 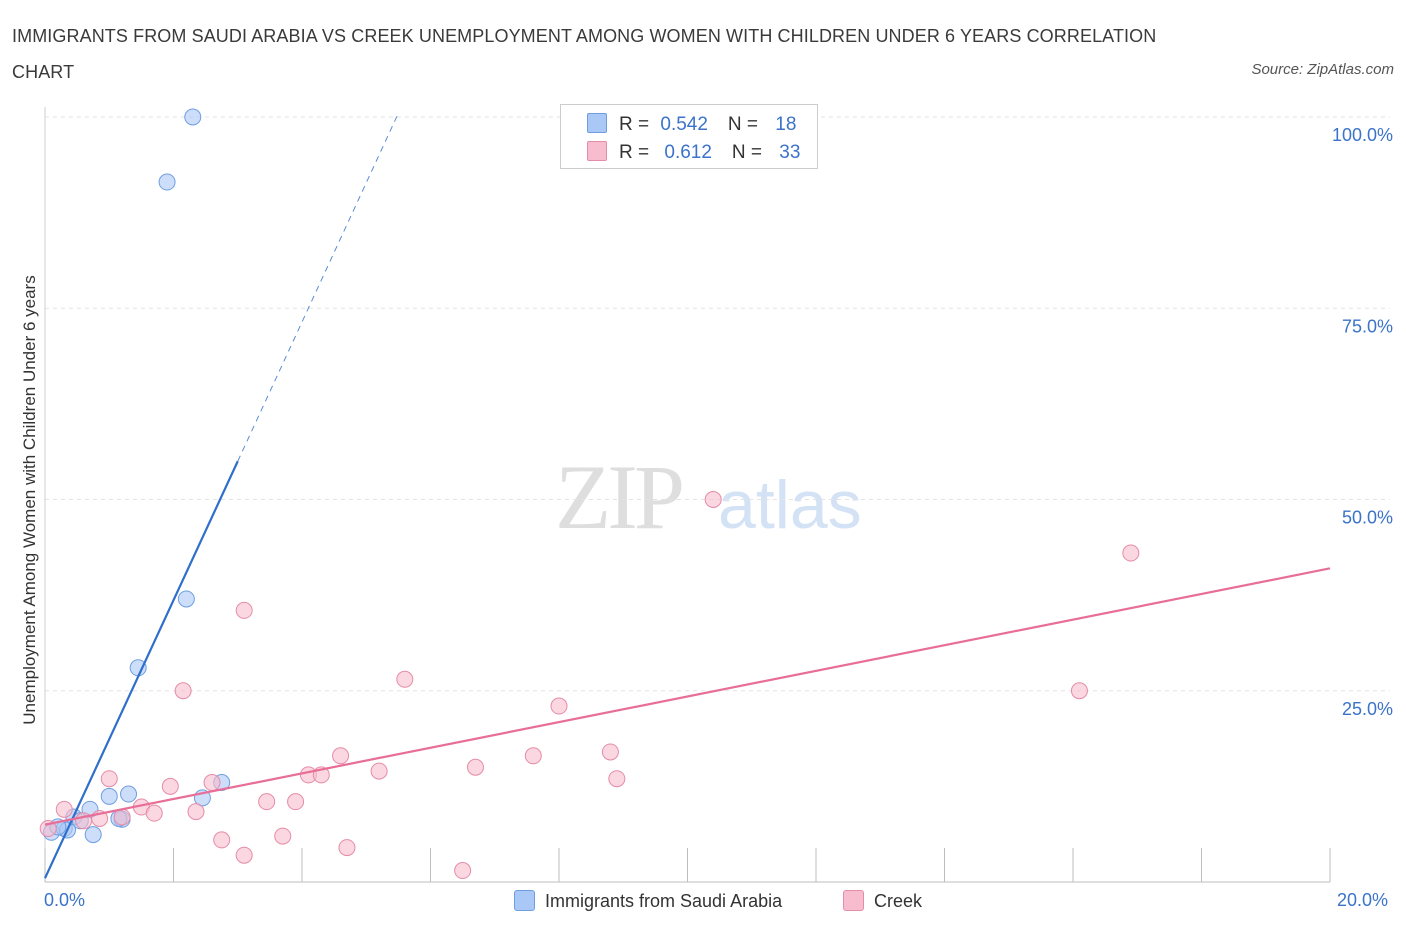 What do you see at coordinates (318, 287) in the screenshot?
I see `saudi-arabia-trend-extension` at bounding box center [318, 287].